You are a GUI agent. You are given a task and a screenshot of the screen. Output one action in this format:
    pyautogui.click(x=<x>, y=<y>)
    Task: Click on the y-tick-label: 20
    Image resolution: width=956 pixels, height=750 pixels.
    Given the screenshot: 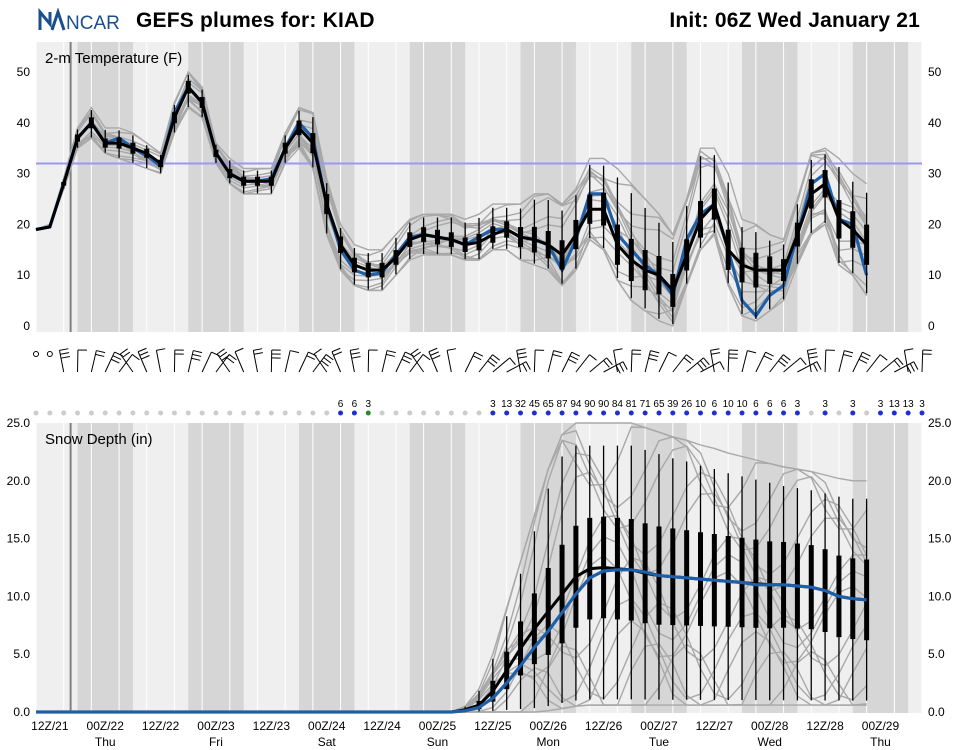 What is the action you would take?
    pyautogui.click(x=24, y=224)
    